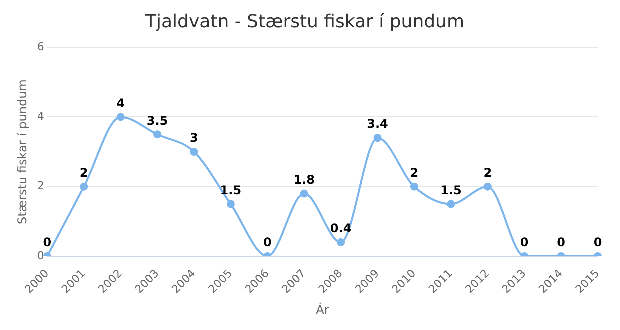 The image size is (620, 330). Describe the element at coordinates (40, 47) in the screenshot. I see `y-tick-label: 6` at that location.